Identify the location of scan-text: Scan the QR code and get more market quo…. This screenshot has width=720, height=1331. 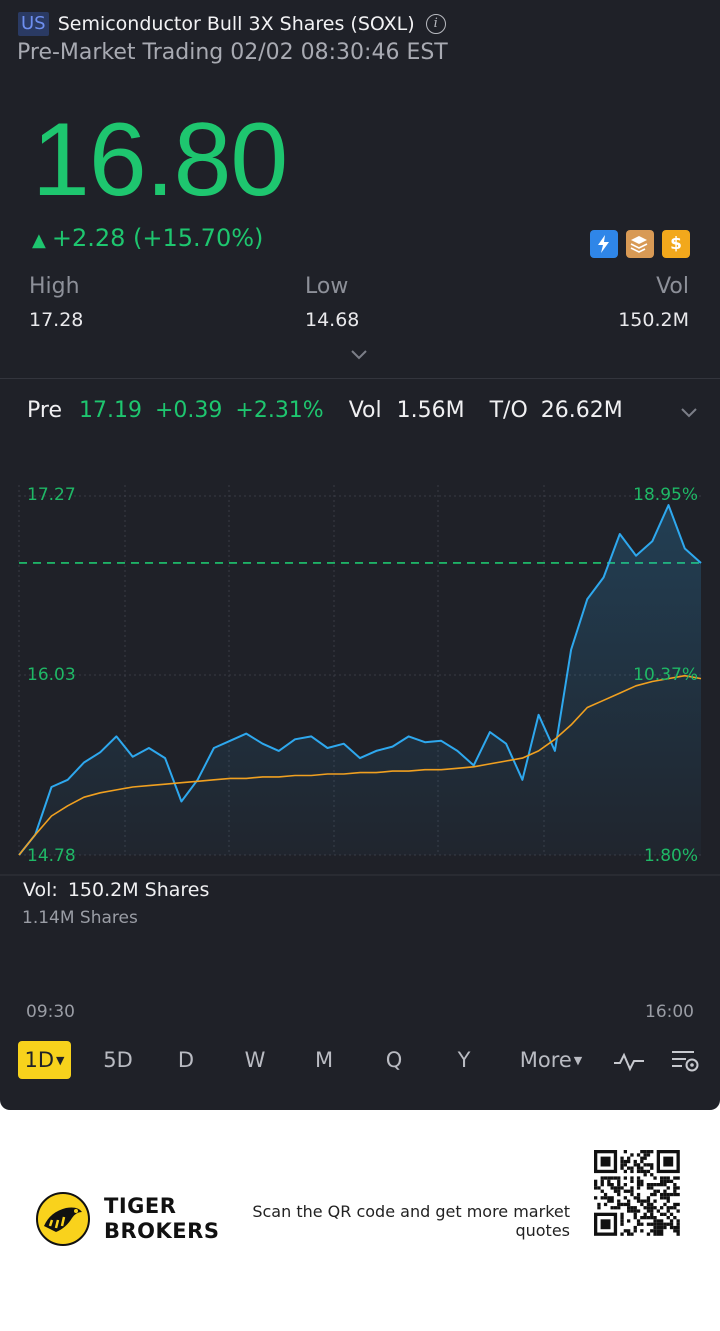
(411, 1221).